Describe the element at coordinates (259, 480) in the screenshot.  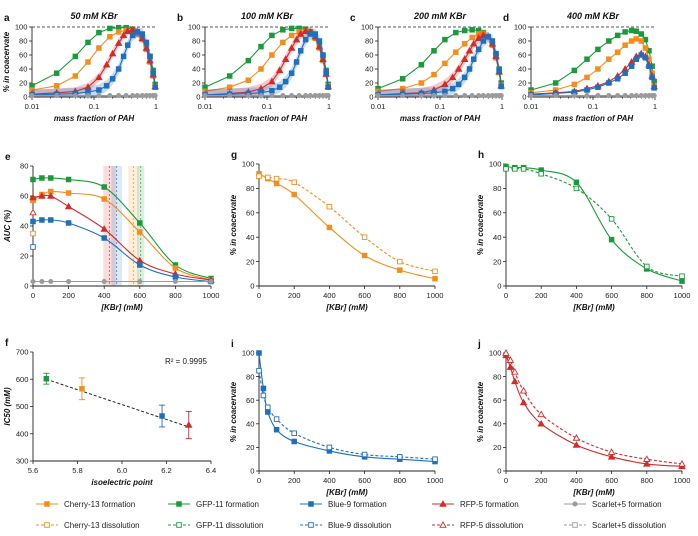
I see `x-tick-label: 0` at that location.